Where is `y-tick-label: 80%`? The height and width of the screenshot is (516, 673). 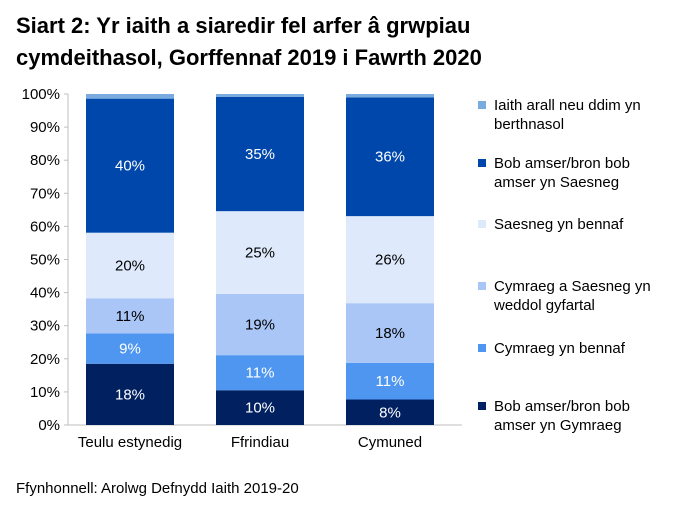
y-tick-label: 80% is located at coordinates (45, 160).